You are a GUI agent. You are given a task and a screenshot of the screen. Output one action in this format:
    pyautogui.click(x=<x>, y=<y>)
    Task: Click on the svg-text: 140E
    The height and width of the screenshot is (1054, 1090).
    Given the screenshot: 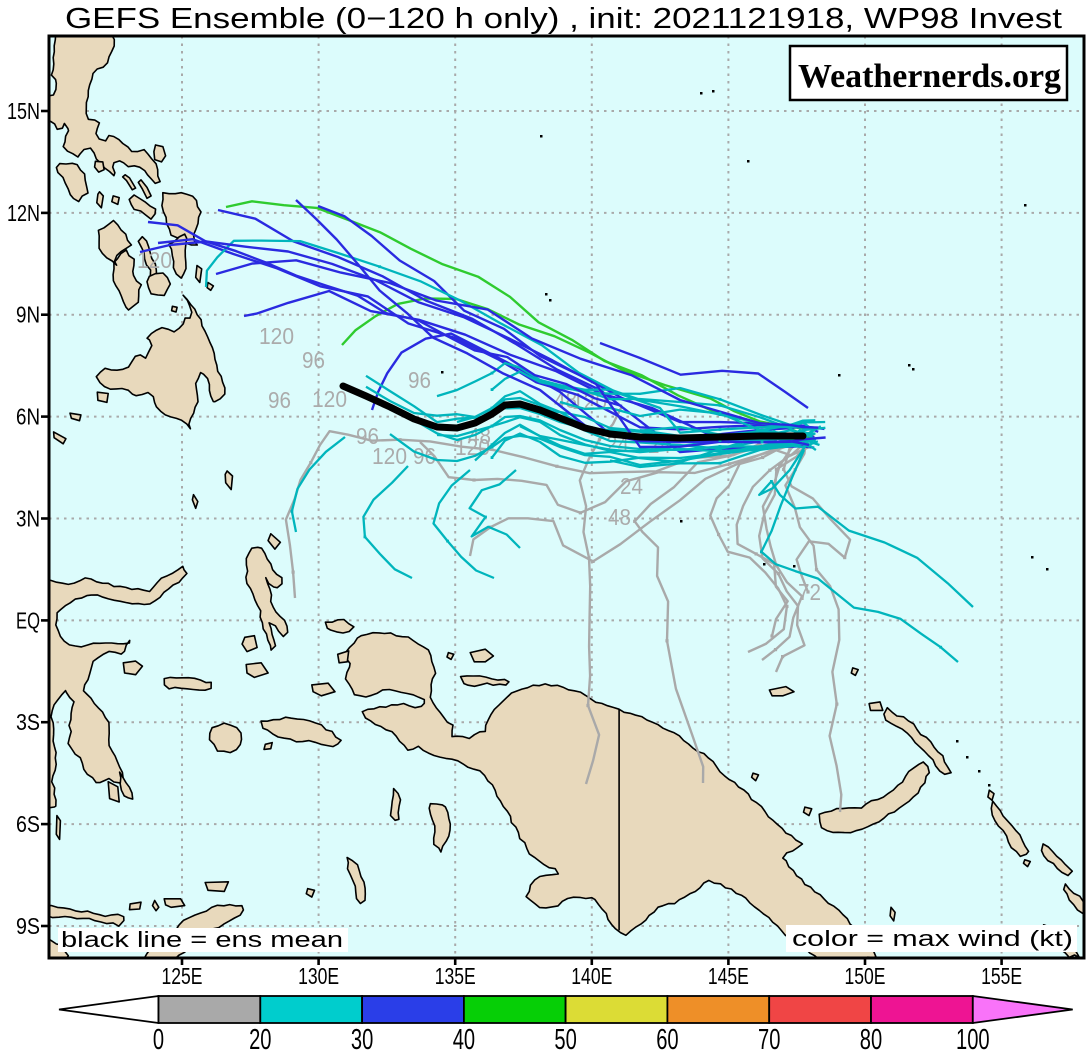 What is the action you would take?
    pyautogui.click(x=591, y=976)
    